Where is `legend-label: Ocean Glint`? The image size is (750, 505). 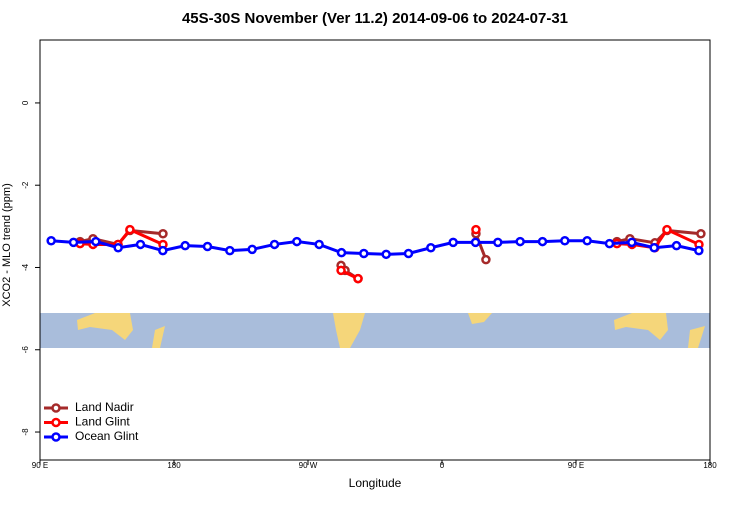 legend-label: Ocean Glint is located at coordinates (107, 436).